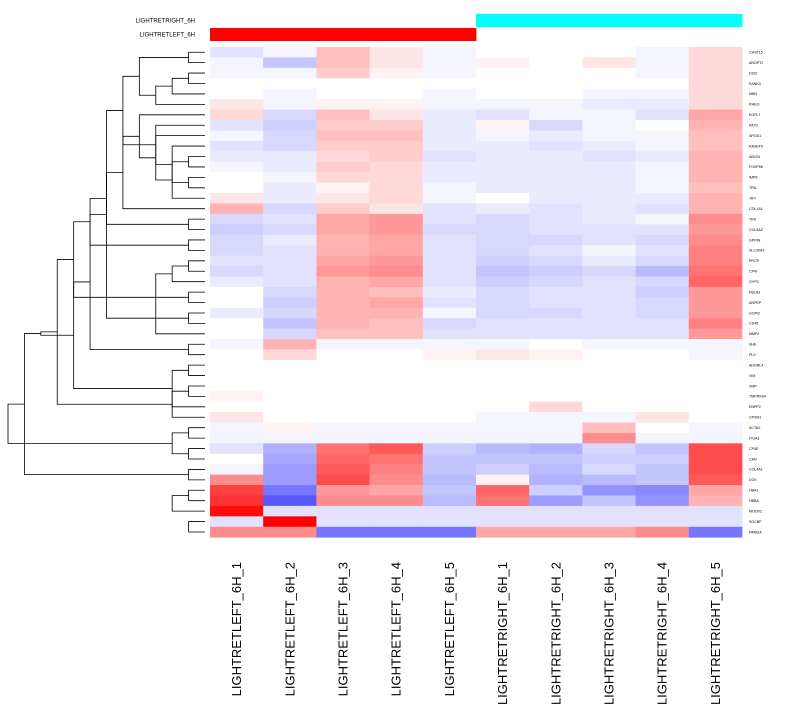  What do you see at coordinates (290, 240) in the screenshot?
I see `heatmap-cell-r18-c1` at bounding box center [290, 240].